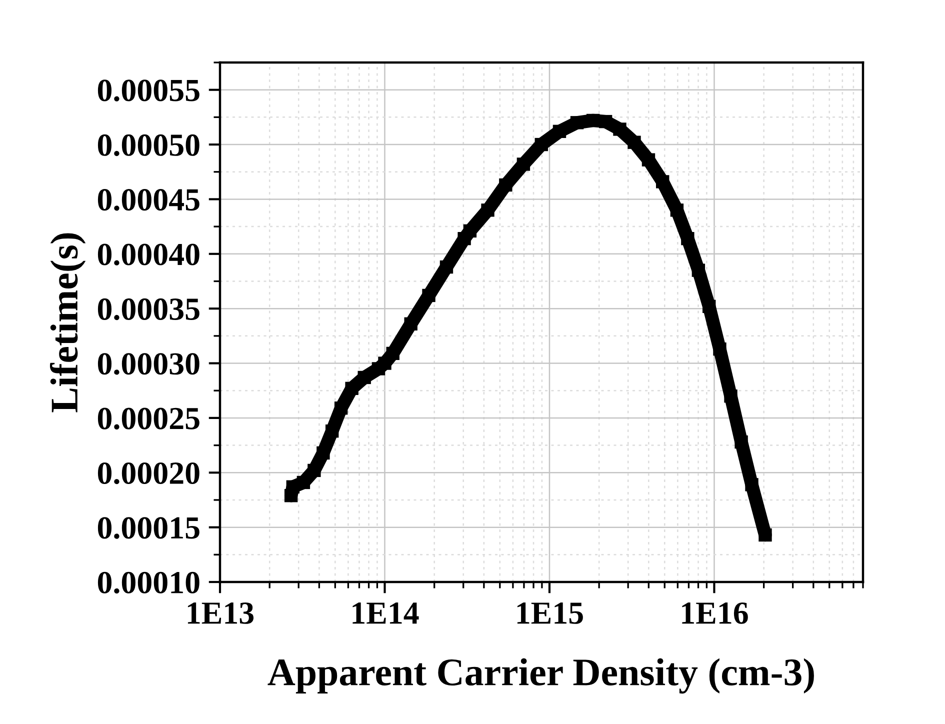 The width and height of the screenshot is (945, 724). What do you see at coordinates (221, 613) in the screenshot?
I see `x-tick-label: 1E13` at bounding box center [221, 613].